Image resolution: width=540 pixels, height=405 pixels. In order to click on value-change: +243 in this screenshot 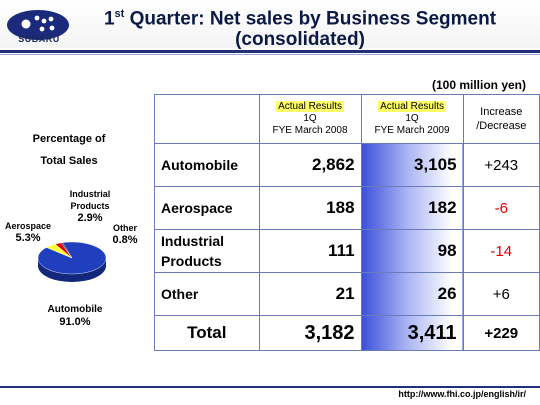, I will do `click(501, 165)`.